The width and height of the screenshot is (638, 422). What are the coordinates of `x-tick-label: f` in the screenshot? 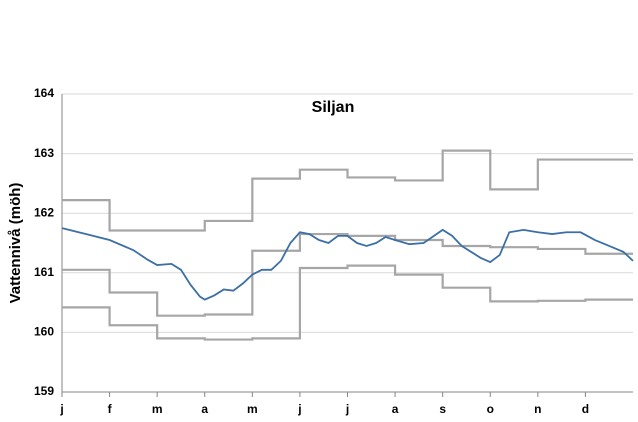 It's located at (110, 409).